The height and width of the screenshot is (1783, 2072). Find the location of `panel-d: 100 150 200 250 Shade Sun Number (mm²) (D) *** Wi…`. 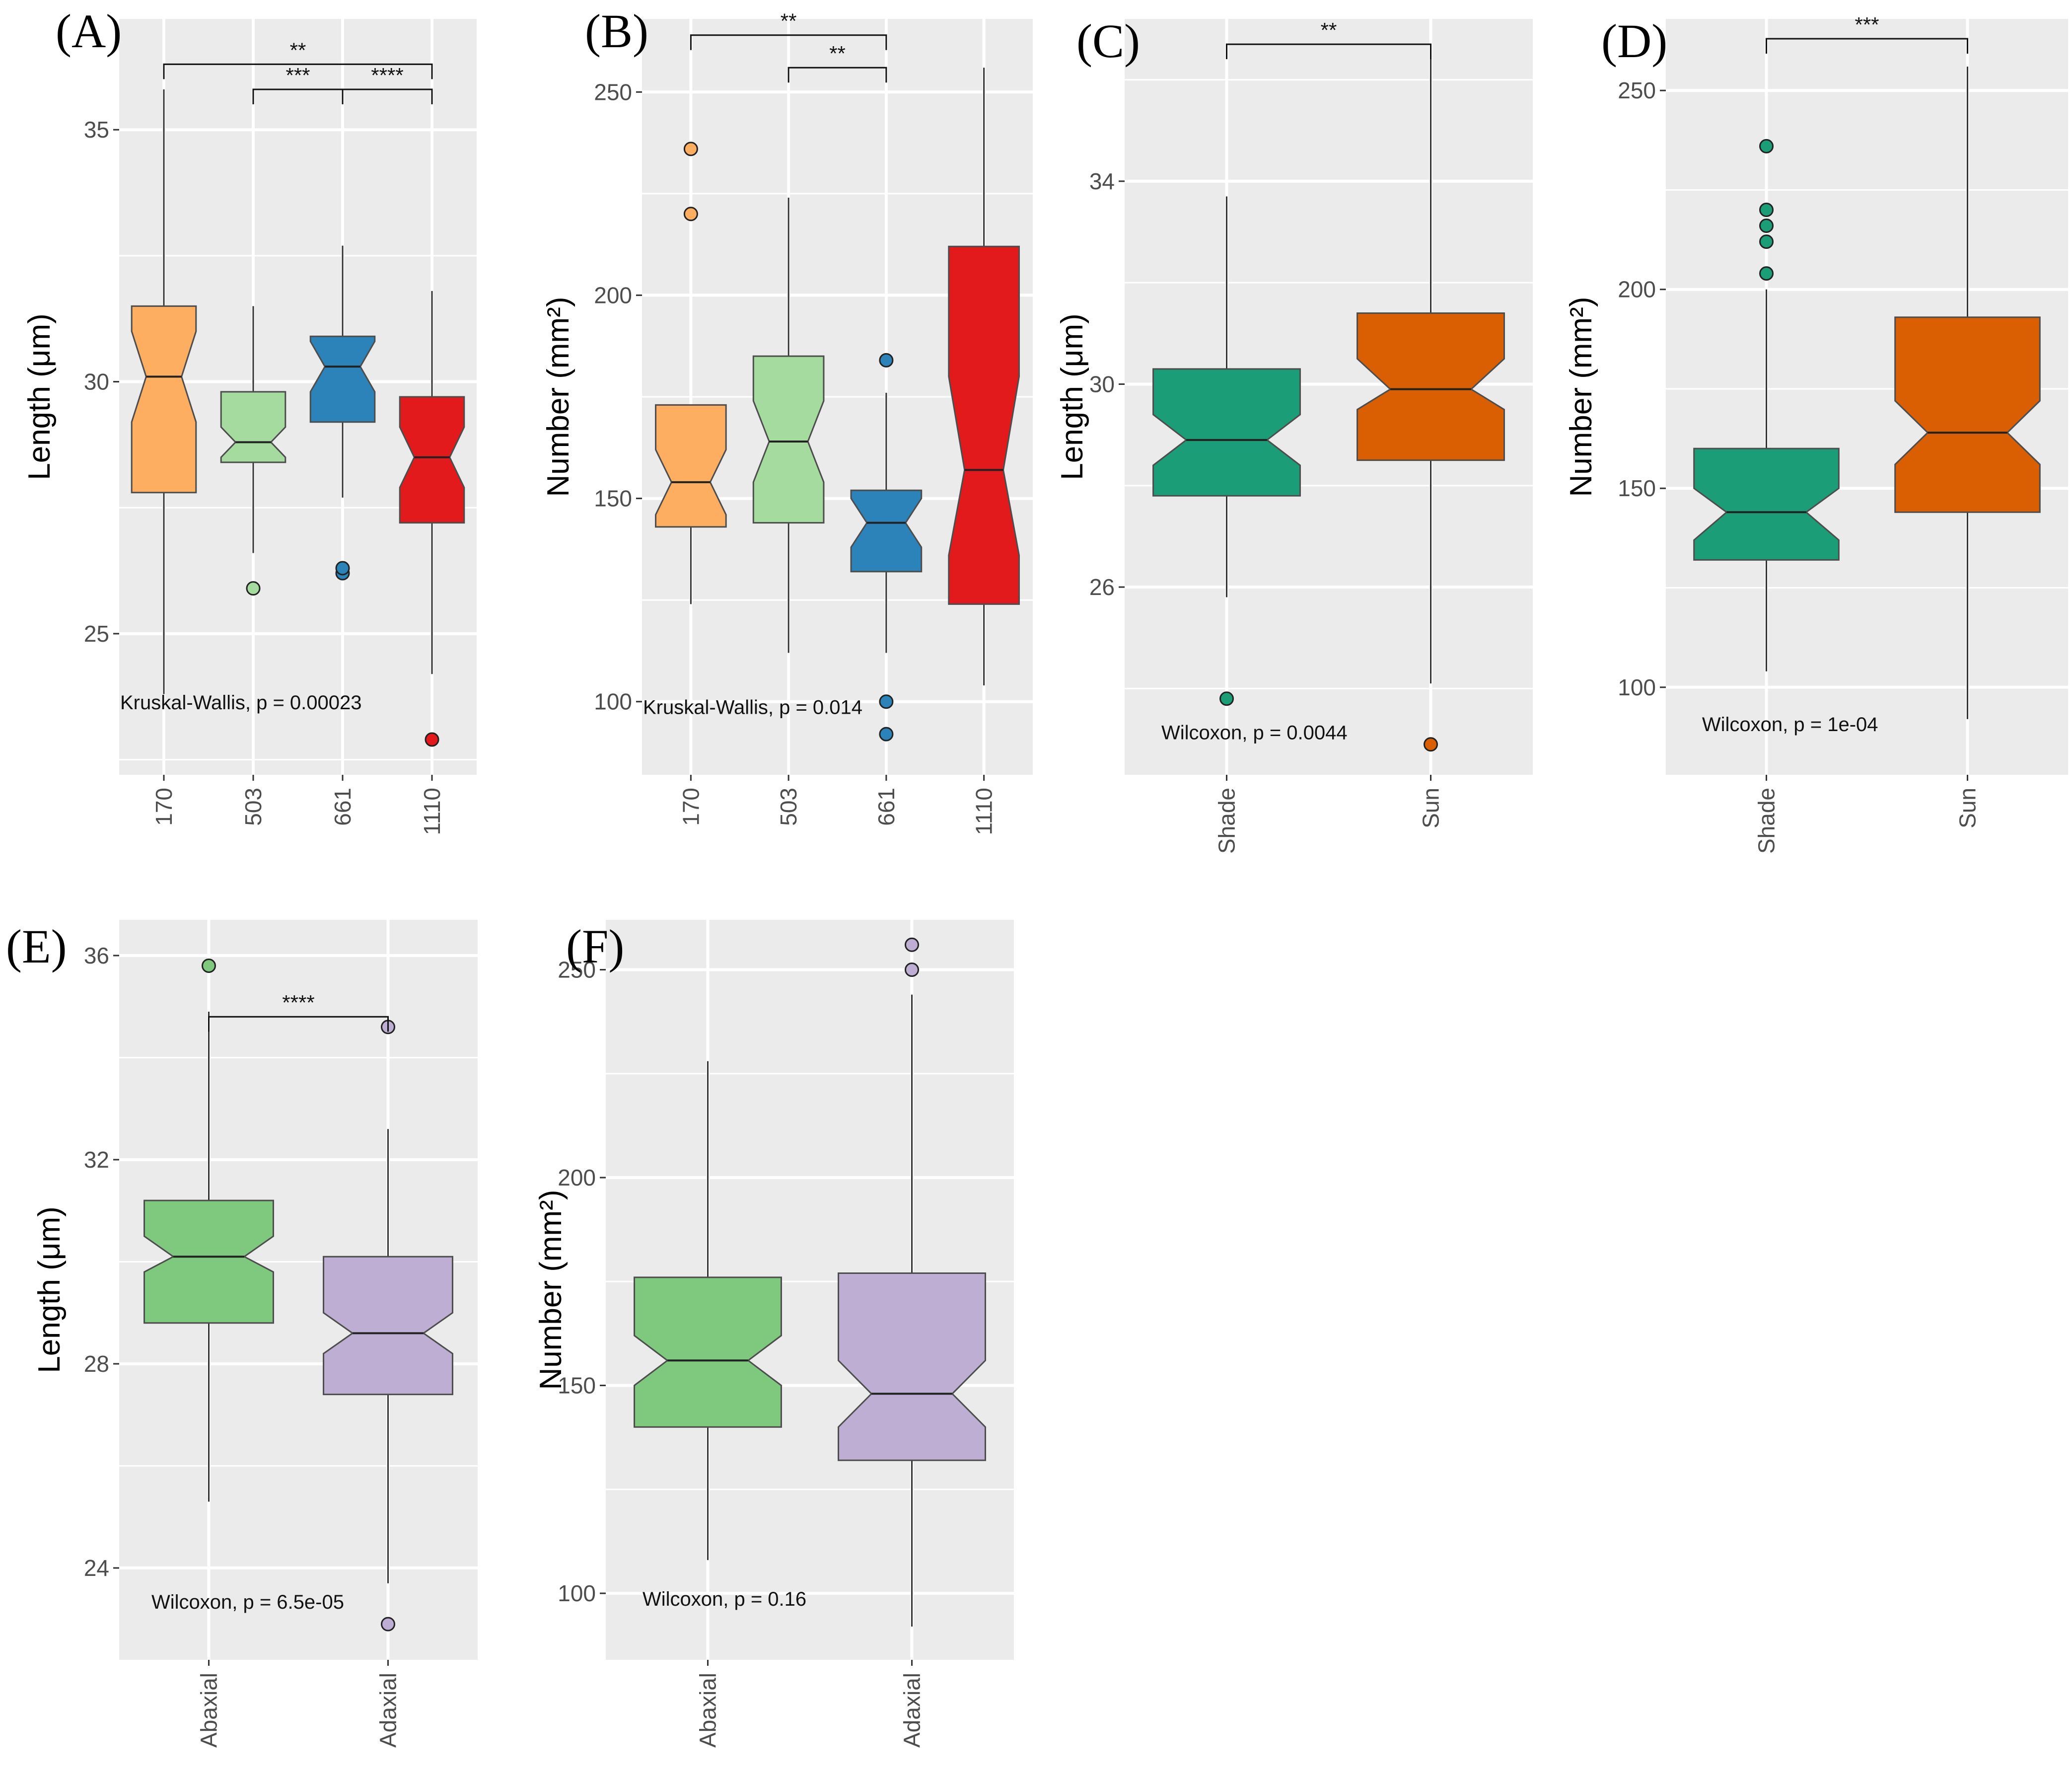

panel-d: 100 150 200 250 Shade Sun Number (mm²) (D) *** Wi… is located at coordinates (1816, 433).